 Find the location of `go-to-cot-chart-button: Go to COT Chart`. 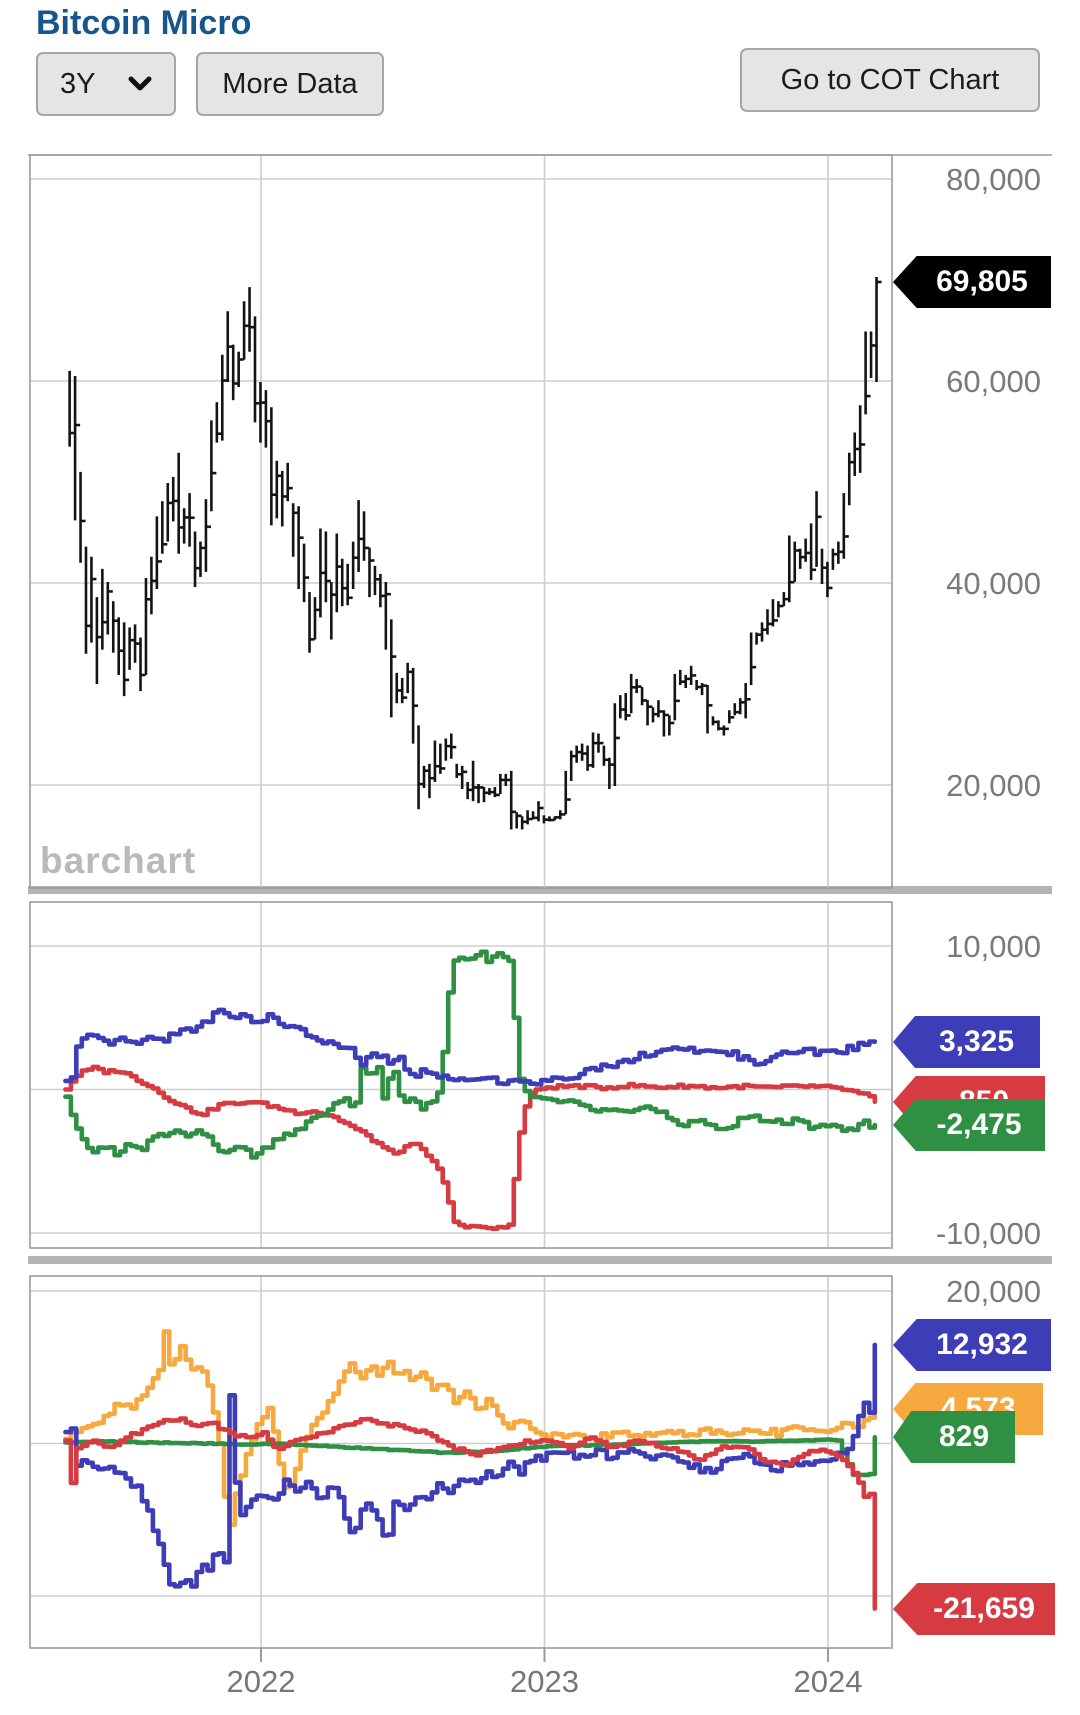

go-to-cot-chart-button: Go to COT Chart is located at coordinates (890, 80).